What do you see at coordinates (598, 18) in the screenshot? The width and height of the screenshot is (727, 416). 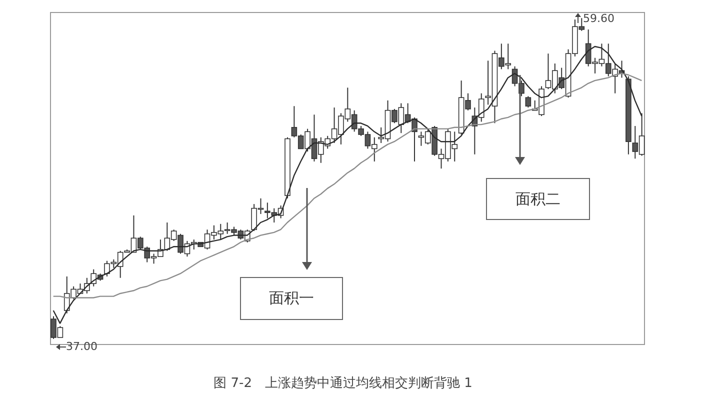 I see `annotation: 59.60` at bounding box center [598, 18].